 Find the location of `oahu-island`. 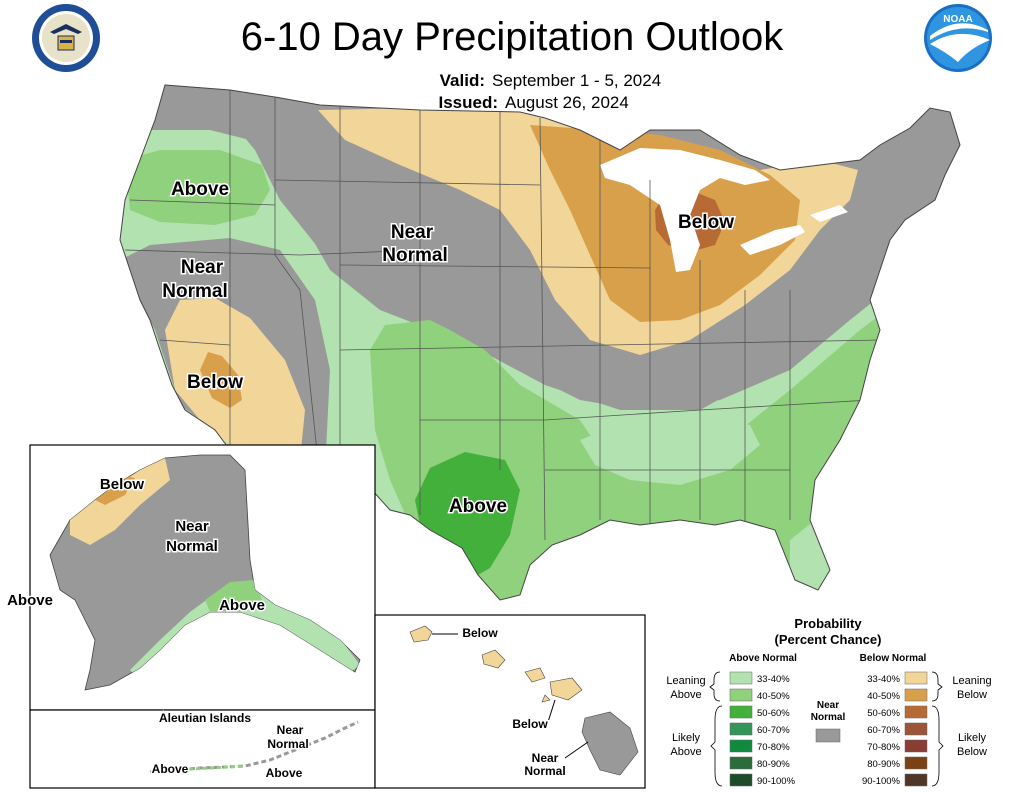

oahu-island is located at coordinates (493, 659).